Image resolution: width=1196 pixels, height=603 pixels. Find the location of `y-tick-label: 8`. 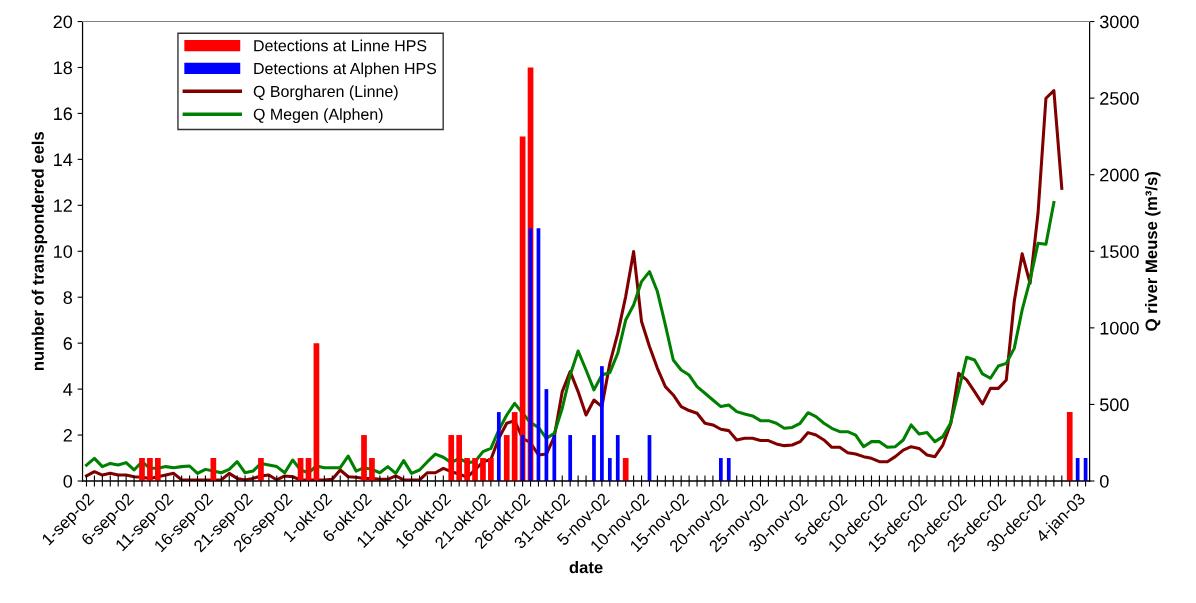

y-tick-label: 8 is located at coordinates (68, 297).